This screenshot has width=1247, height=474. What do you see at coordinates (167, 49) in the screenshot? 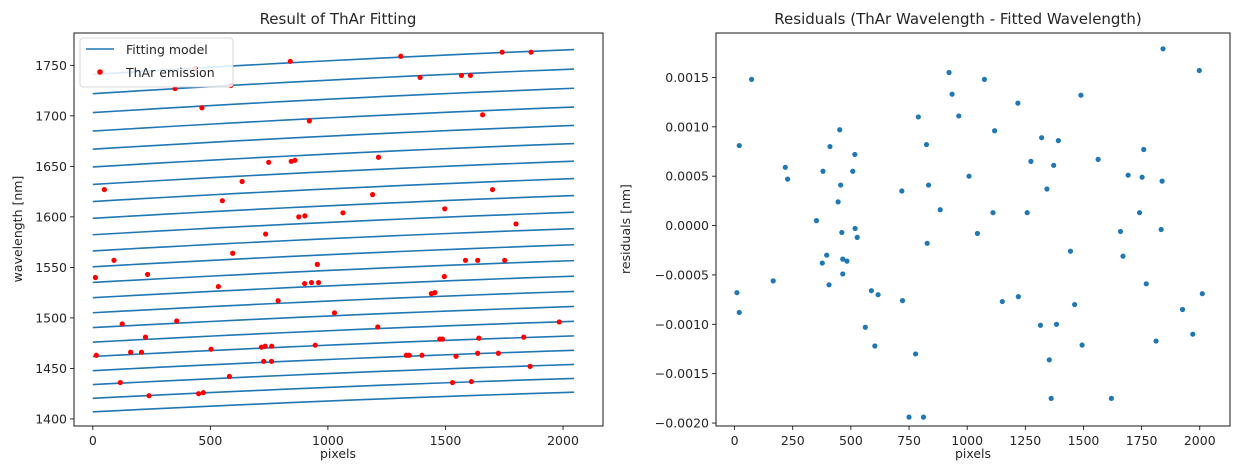
I see `legend-model-label: Fitting model` at bounding box center [167, 49].